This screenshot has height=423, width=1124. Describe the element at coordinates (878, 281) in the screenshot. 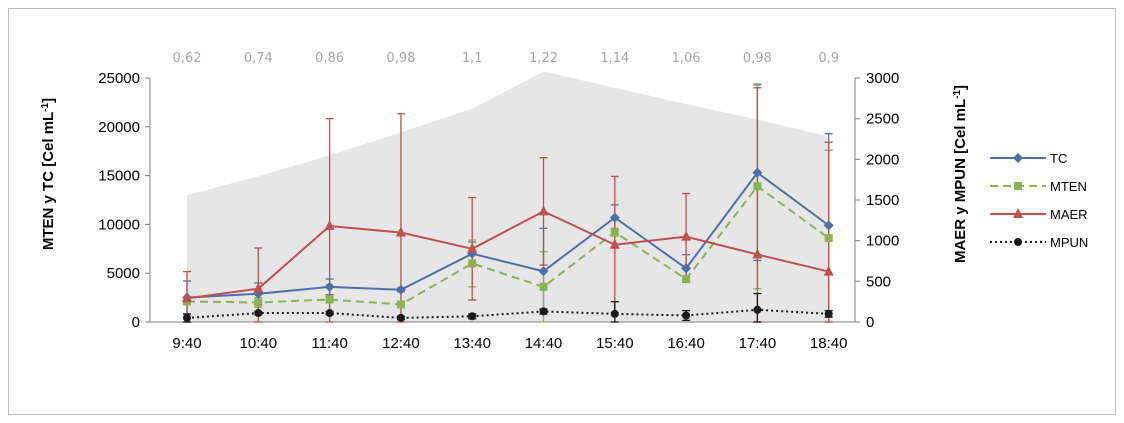

I see `y-right-tick-500: 500` at that location.